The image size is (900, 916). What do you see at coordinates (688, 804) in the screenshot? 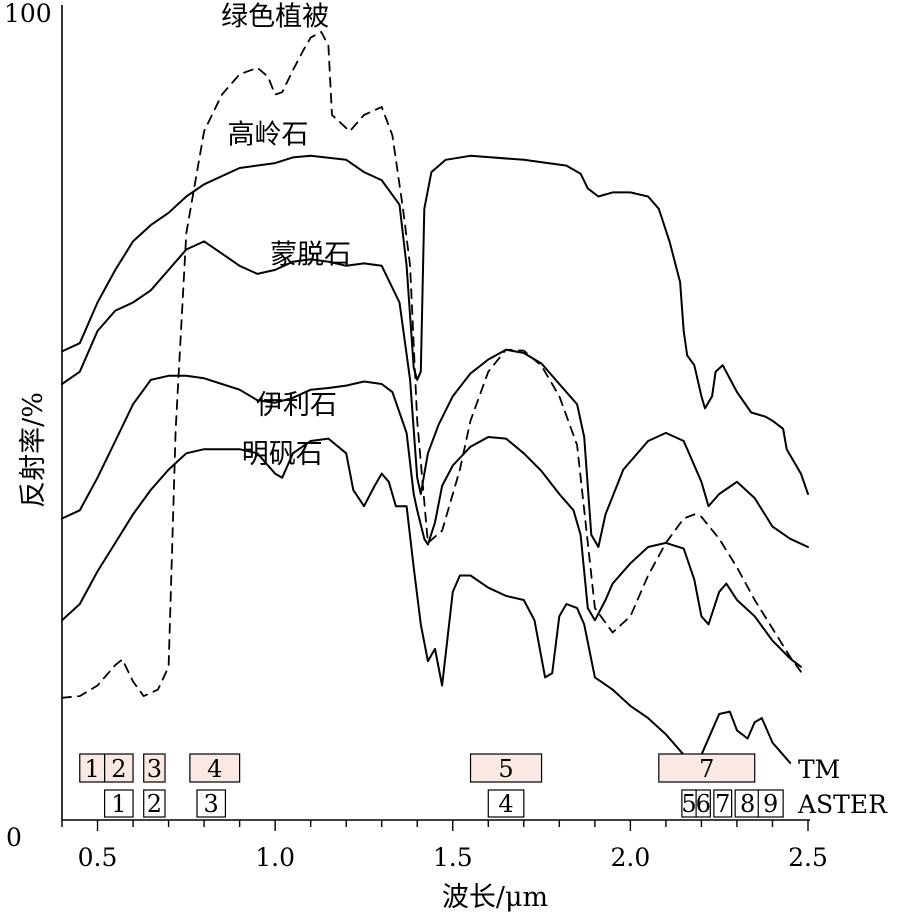
I see `aster-band-number: 5` at bounding box center [688, 804].